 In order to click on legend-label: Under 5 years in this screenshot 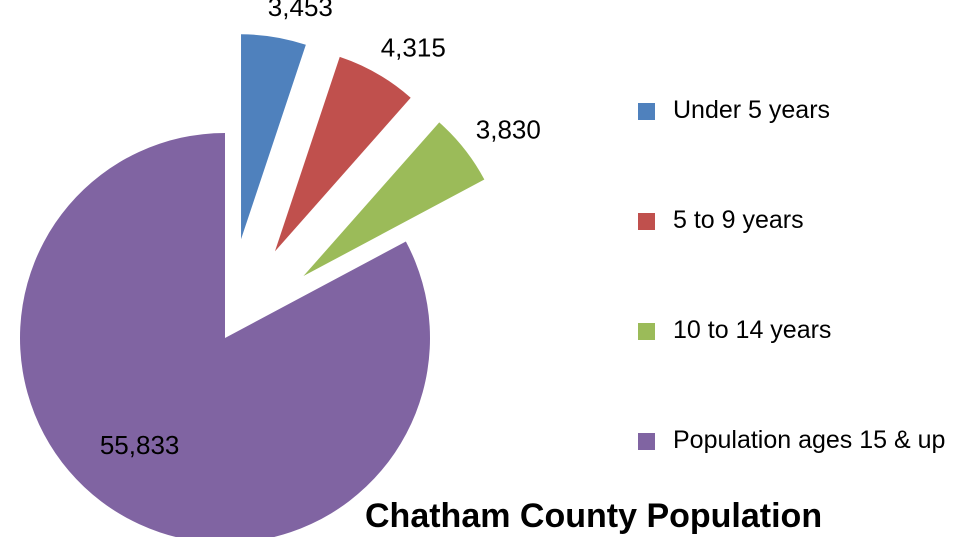, I will do `click(752, 110)`.